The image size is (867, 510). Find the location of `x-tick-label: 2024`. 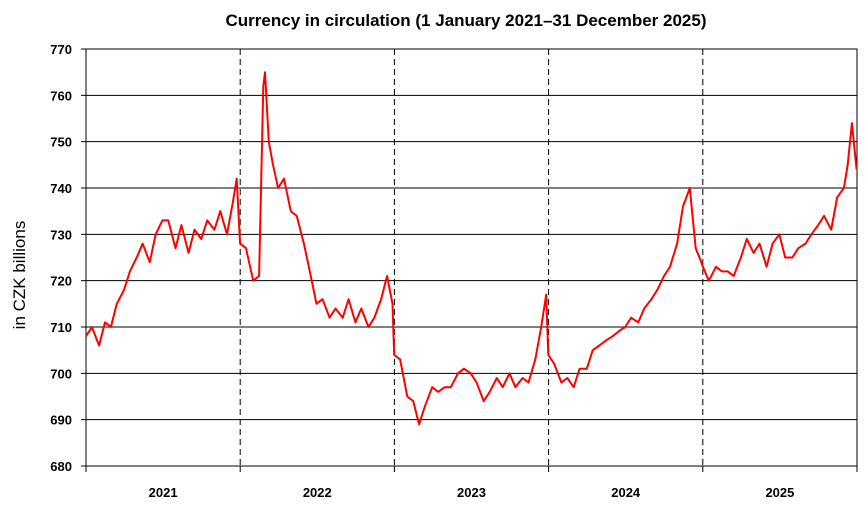

x-tick-label: 2024 is located at coordinates (626, 492).